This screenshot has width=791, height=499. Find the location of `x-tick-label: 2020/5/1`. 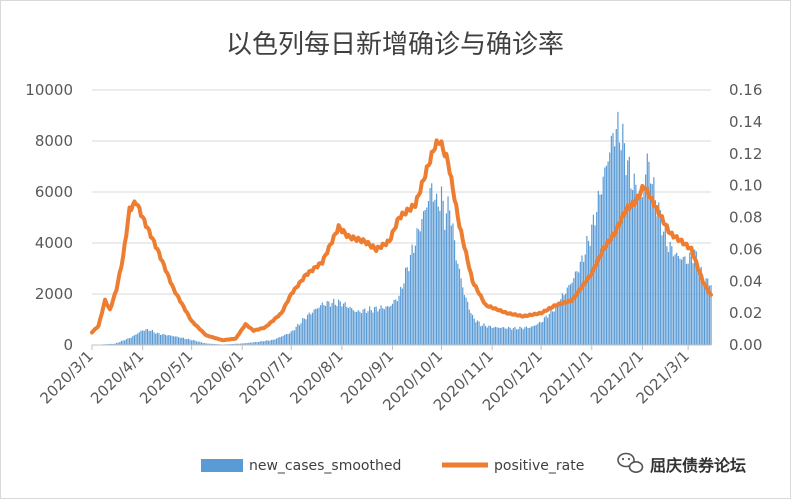

x-tick-label: 2020/5/1 is located at coordinates (166, 377).